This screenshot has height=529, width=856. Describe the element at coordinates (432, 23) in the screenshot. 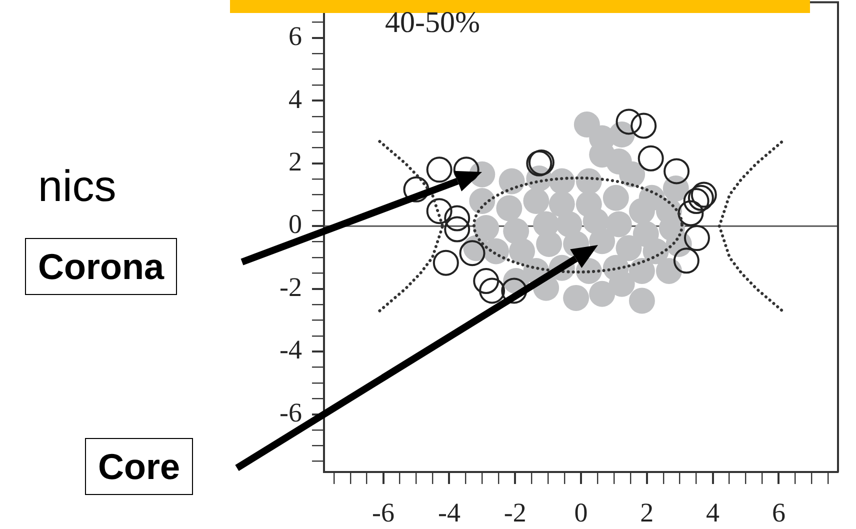

I see `annotation: 40-50%` at that location.